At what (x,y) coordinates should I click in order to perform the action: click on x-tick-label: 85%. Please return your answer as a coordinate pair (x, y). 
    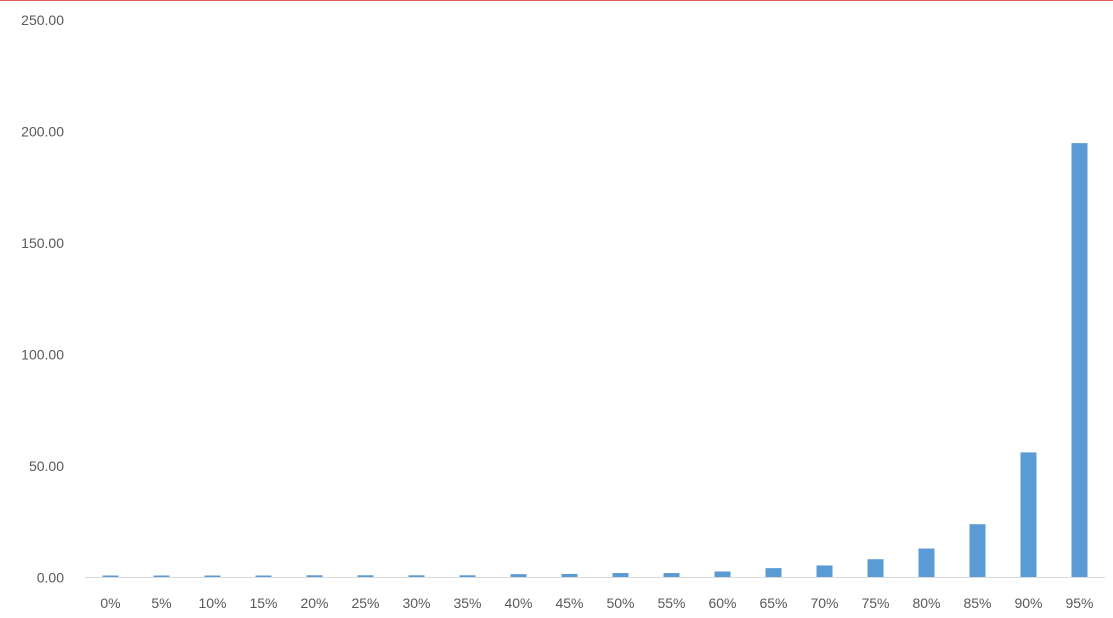
    Looking at the image, I should click on (977, 603).